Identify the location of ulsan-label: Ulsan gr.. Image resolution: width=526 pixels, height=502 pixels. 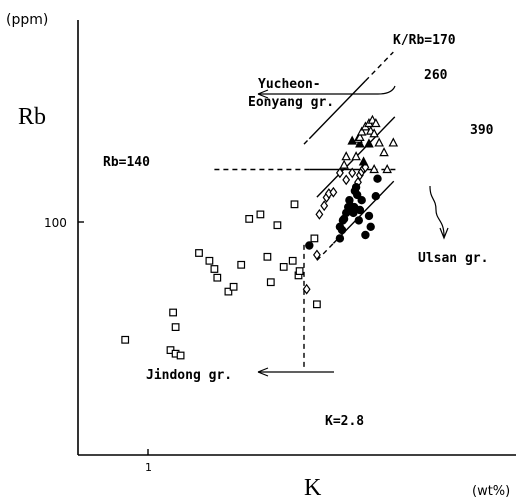
(453, 258).